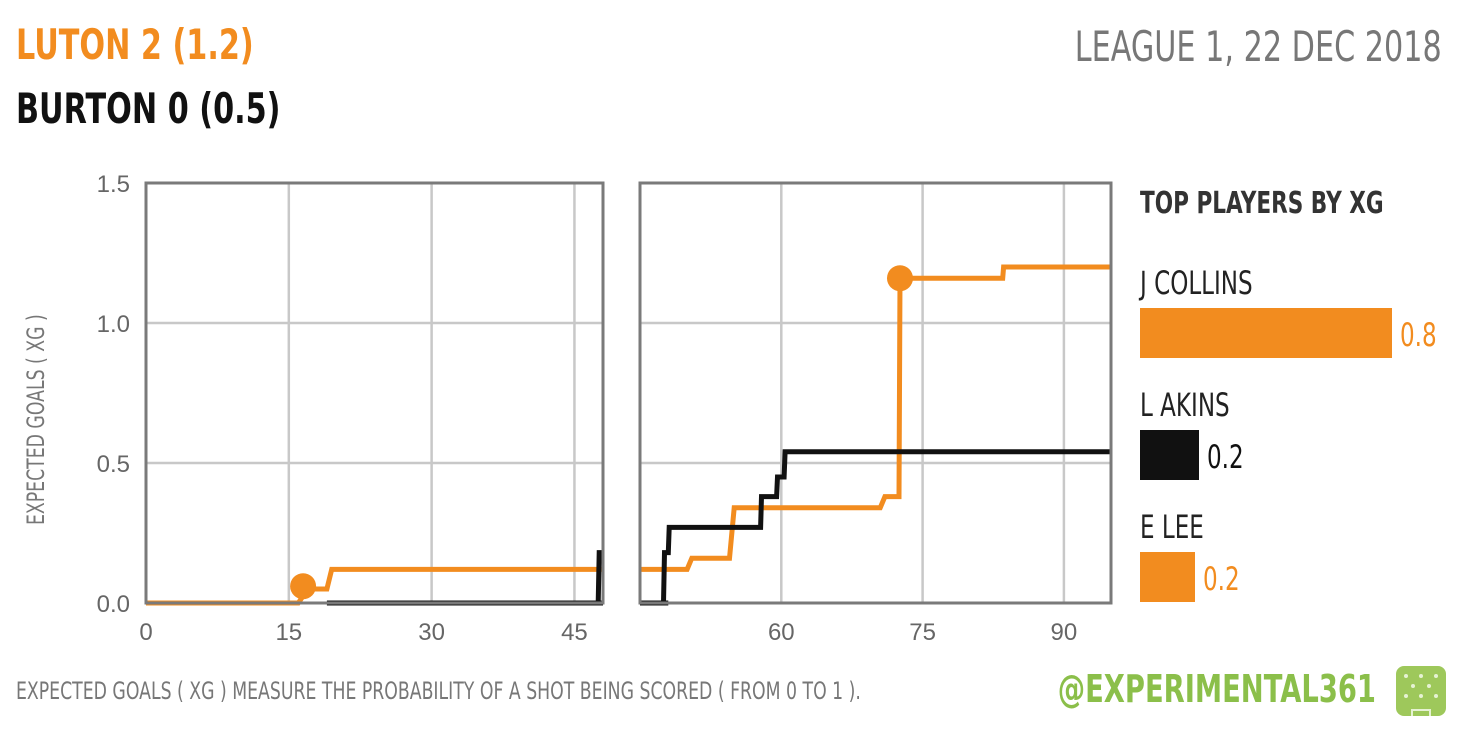 The image size is (1460, 730). I want to click on player-name: E LEE, so click(1172, 527).